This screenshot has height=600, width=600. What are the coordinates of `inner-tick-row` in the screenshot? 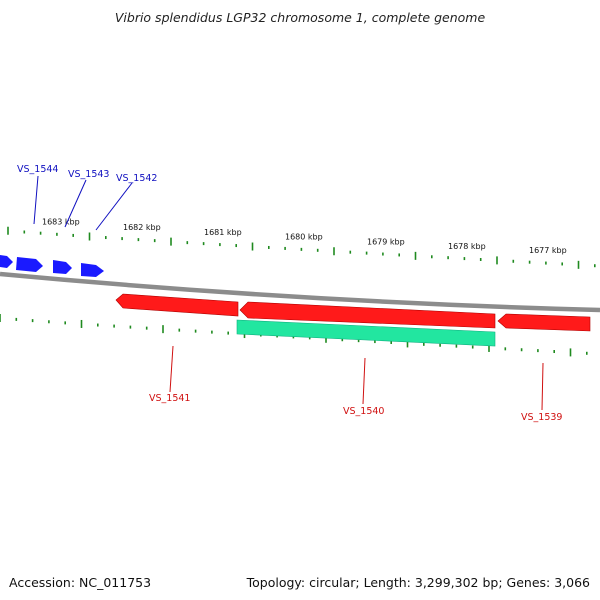 It's located at (294, 335).